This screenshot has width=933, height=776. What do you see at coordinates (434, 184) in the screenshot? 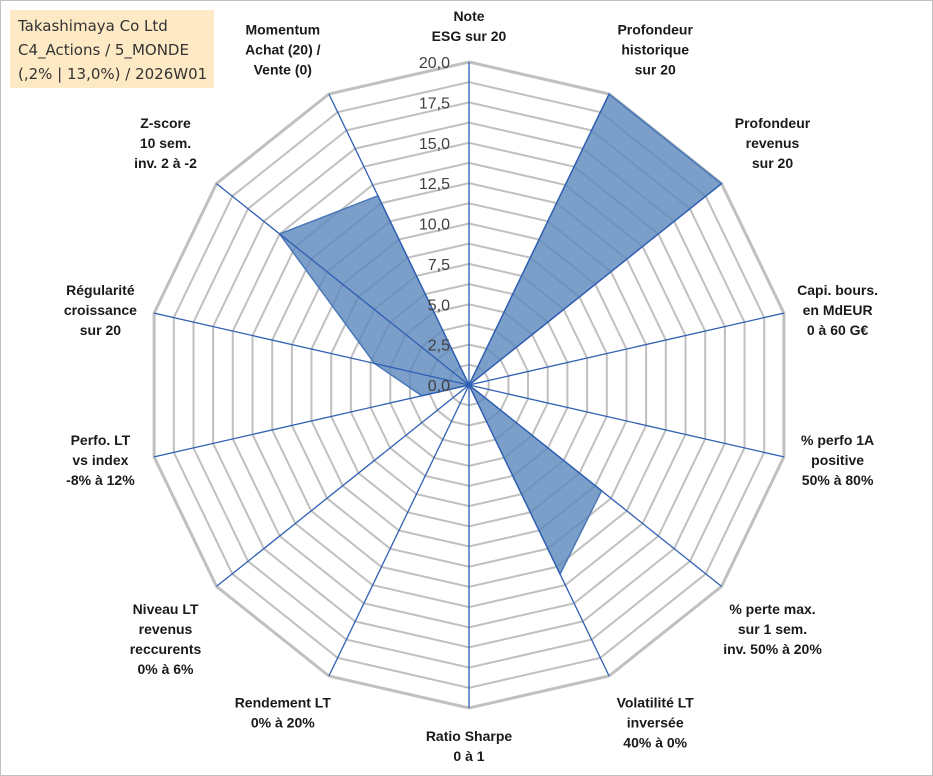
I see `tick-label: 12,5` at bounding box center [434, 184].